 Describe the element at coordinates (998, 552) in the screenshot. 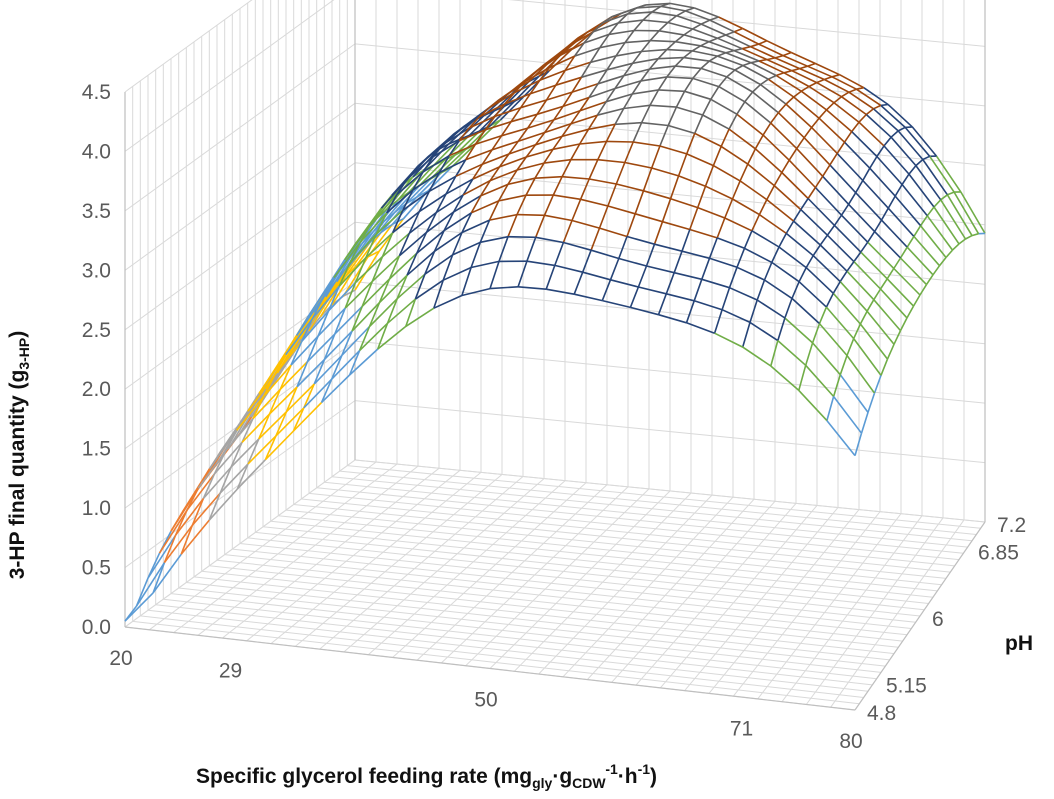

I see `y-tick-label: 6.85` at that location.